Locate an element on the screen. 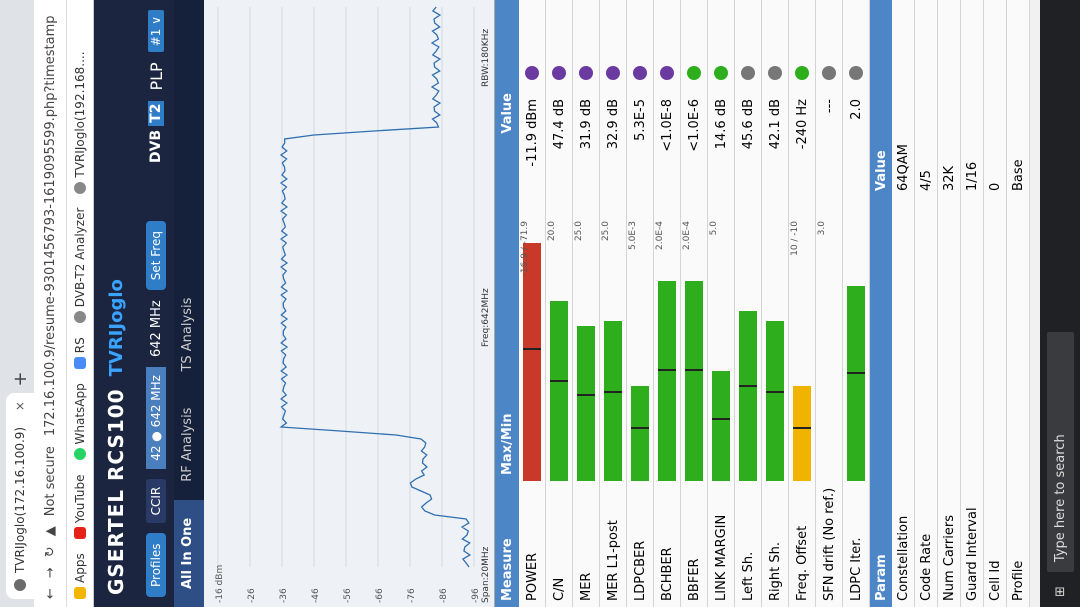  back-icon: ← is located at coordinates (50, 593).